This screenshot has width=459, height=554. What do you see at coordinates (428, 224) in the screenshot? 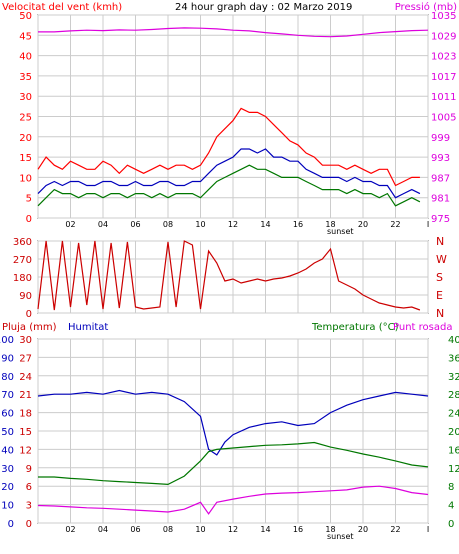
I see `wind-xtick: I` at bounding box center [428, 224].